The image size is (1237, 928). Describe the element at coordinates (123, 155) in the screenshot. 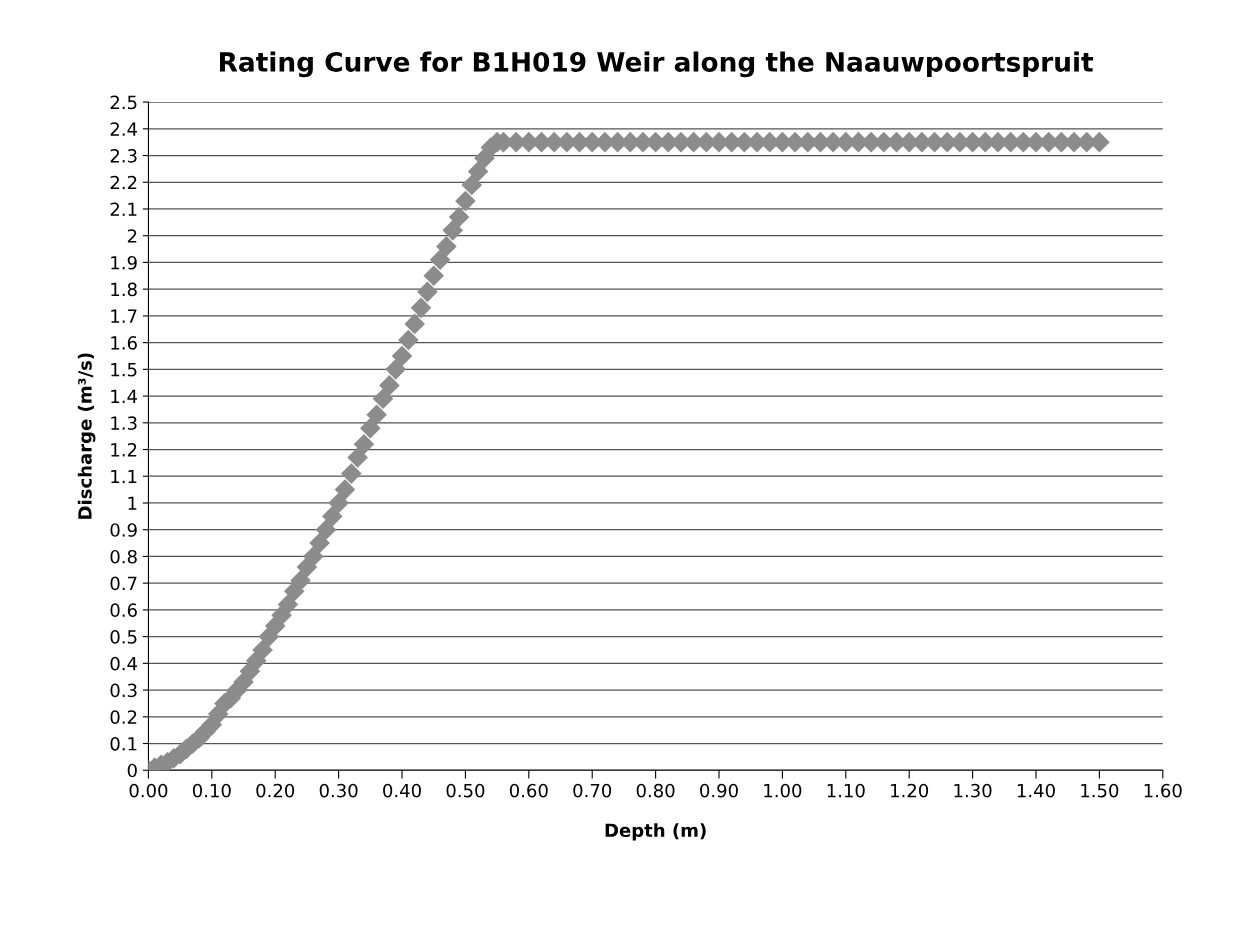

I see `y-tick-label: 2.3` at that location.